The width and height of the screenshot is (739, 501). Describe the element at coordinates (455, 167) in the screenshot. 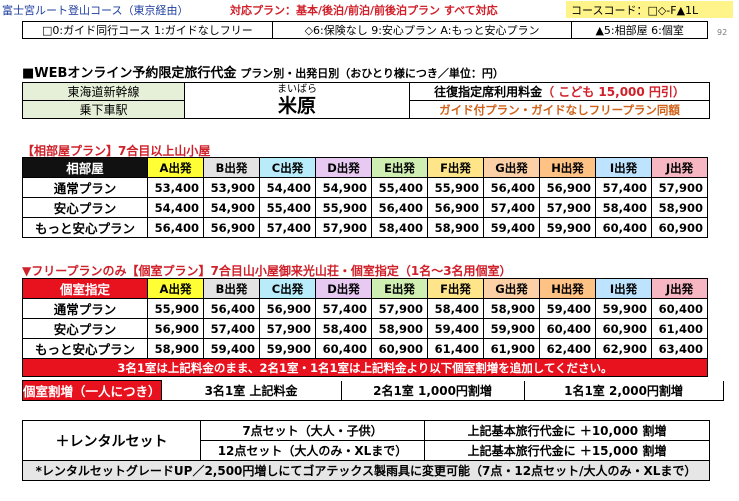

I see `dep-header: F出発` at that location.